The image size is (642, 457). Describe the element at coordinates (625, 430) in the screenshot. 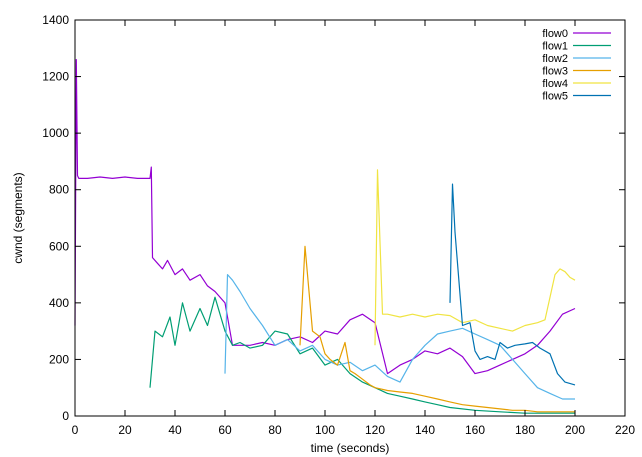

I see `x-tick-label: 220` at that location.